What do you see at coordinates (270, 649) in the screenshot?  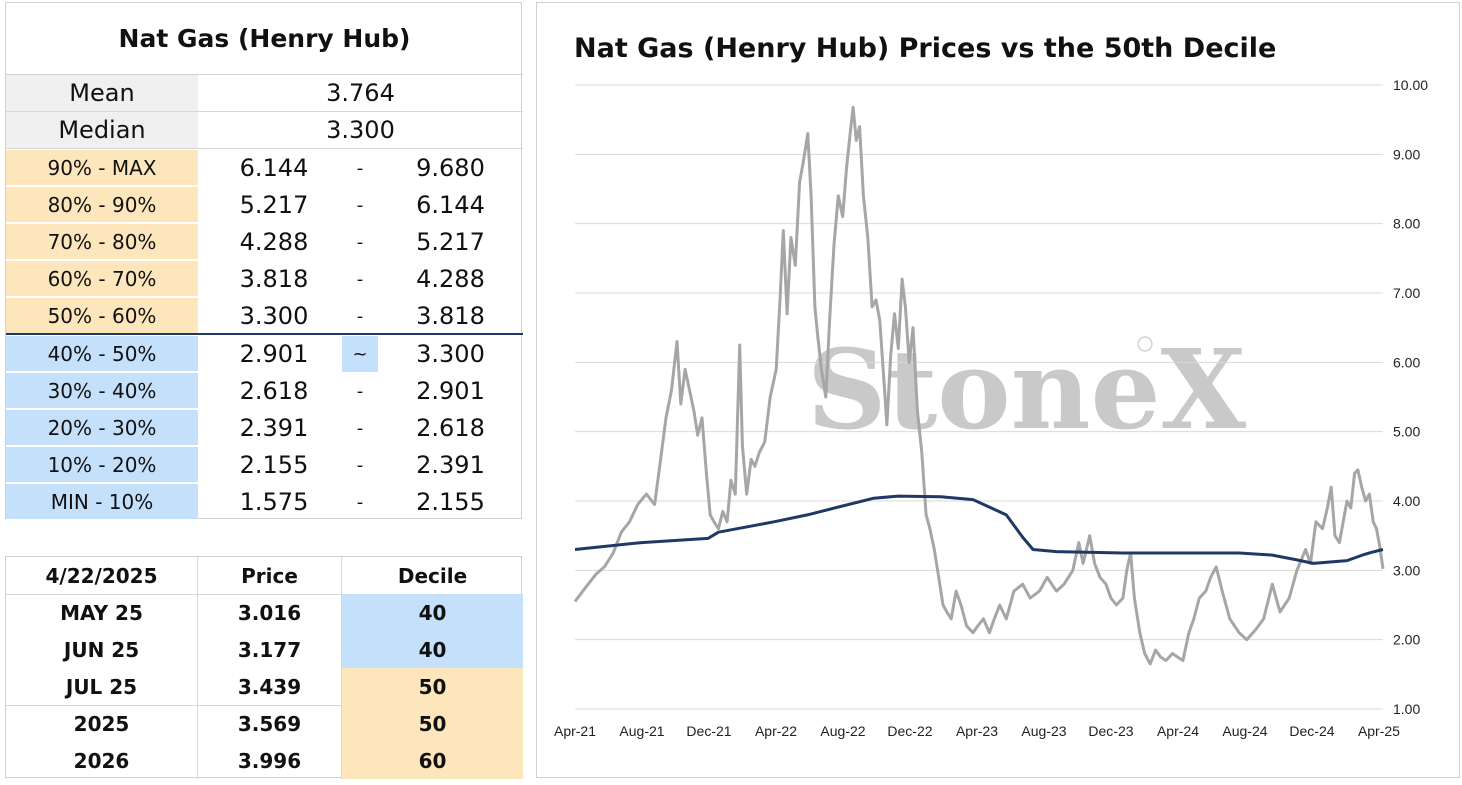 I see `contract-price: 3.177` at bounding box center [270, 649].